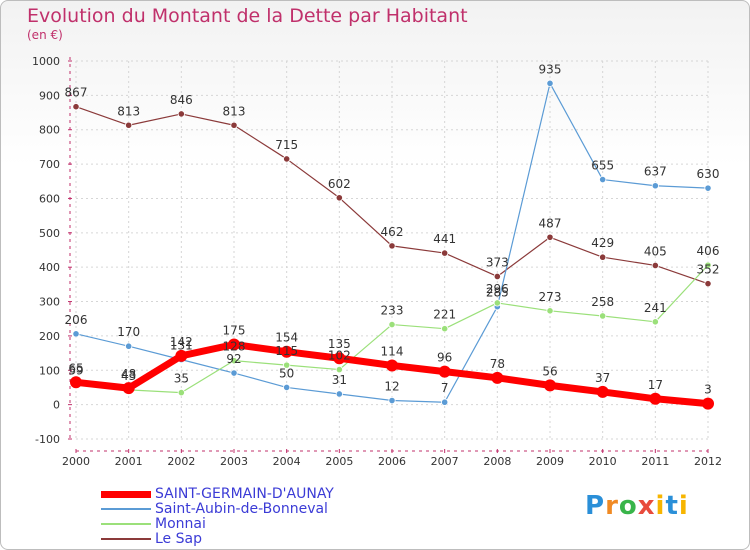 This screenshot has height=550, width=750. What do you see at coordinates (234, 347) in the screenshot?
I see `data-label: 128` at bounding box center [234, 347].